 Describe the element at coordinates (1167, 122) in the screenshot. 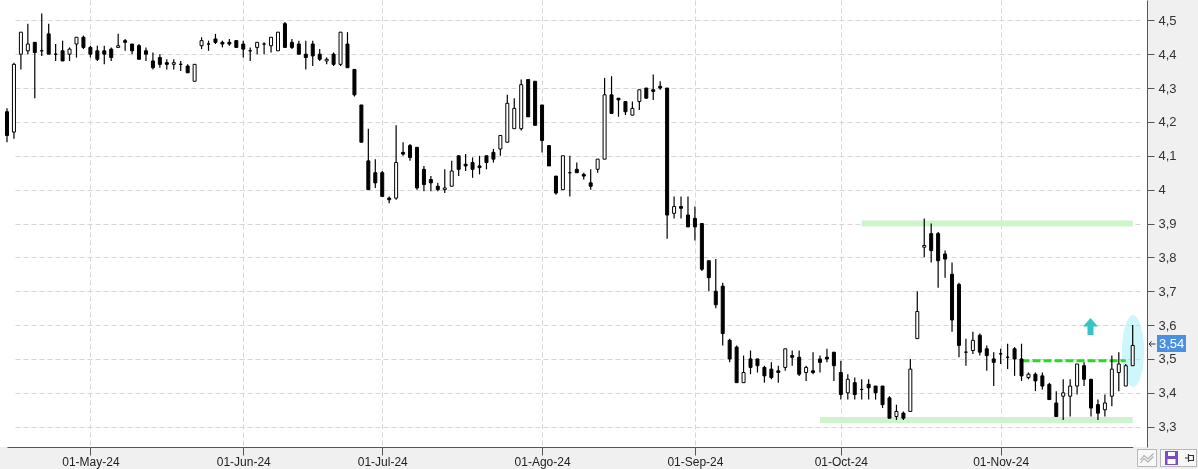

I see `y-tick-label: 4,2` at that location.